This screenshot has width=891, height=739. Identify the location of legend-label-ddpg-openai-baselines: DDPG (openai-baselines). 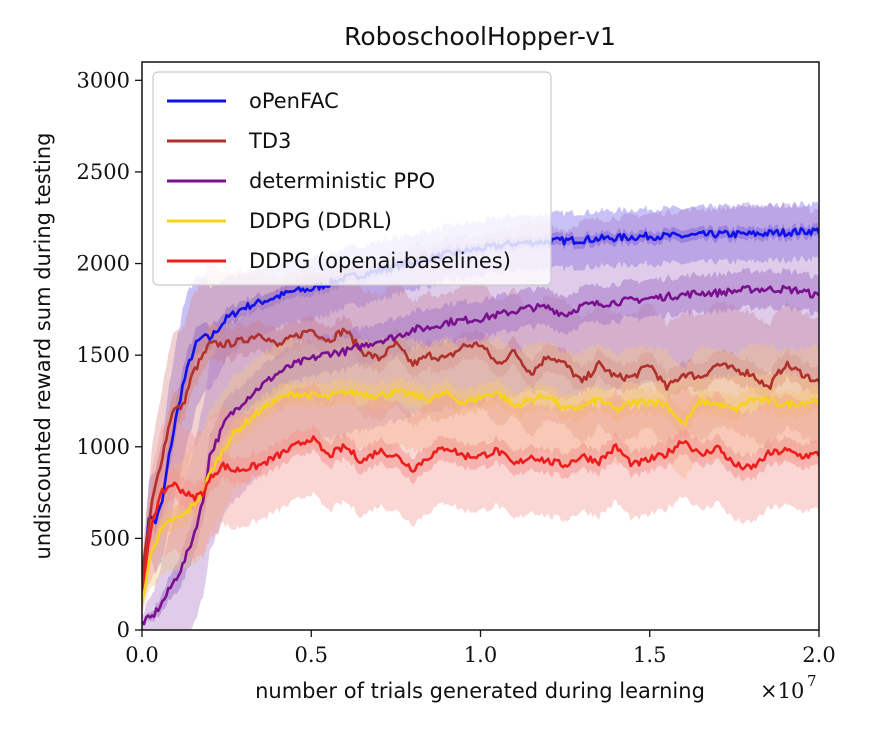
(380, 261).